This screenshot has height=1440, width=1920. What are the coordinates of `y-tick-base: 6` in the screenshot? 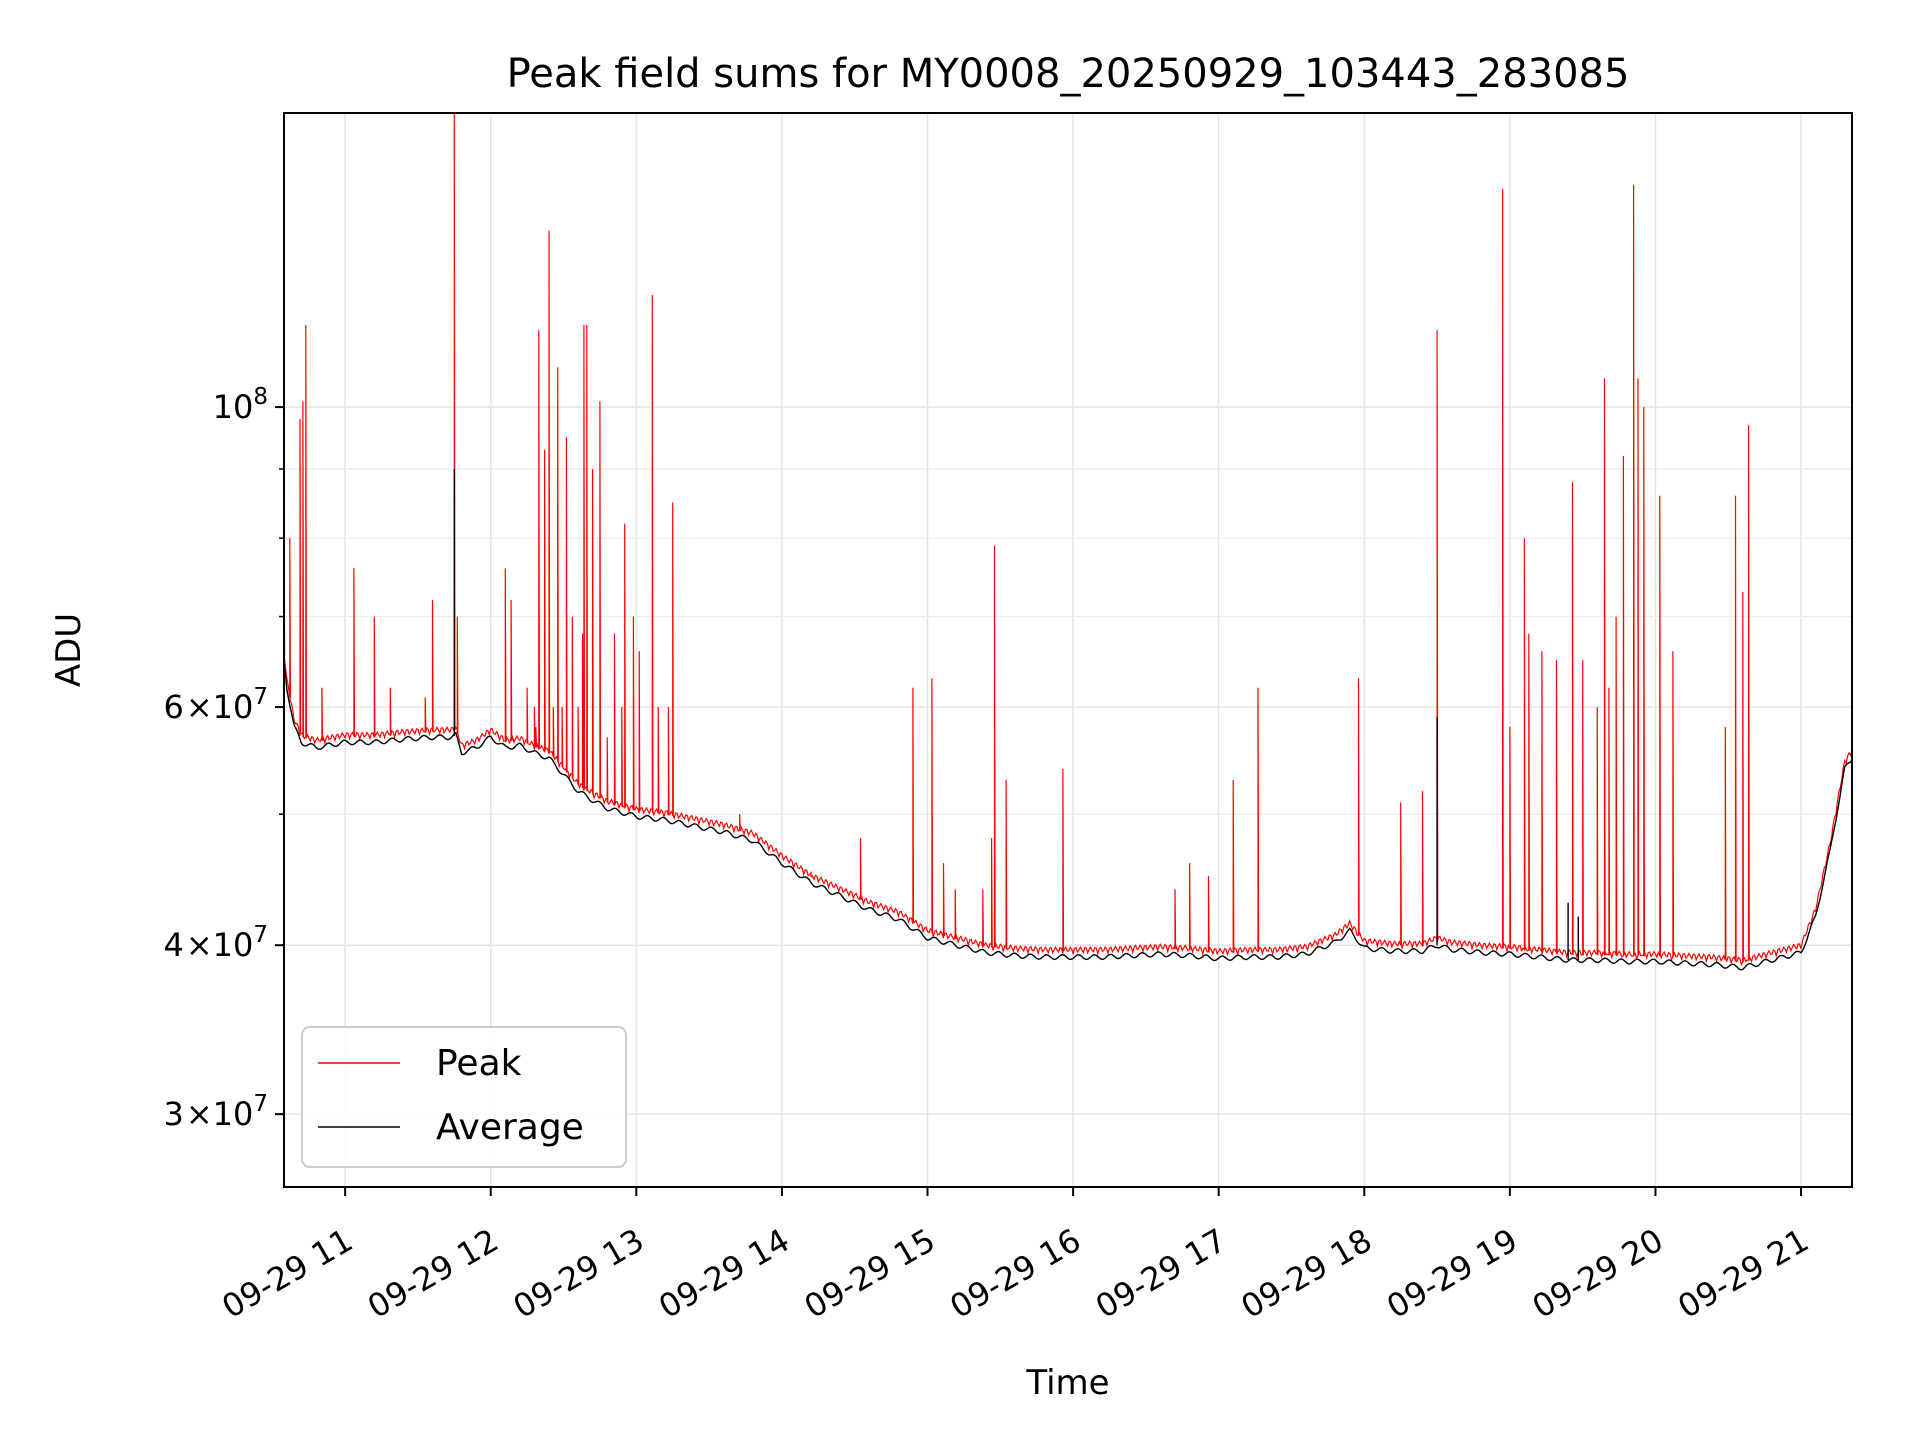 It's located at (173, 707).